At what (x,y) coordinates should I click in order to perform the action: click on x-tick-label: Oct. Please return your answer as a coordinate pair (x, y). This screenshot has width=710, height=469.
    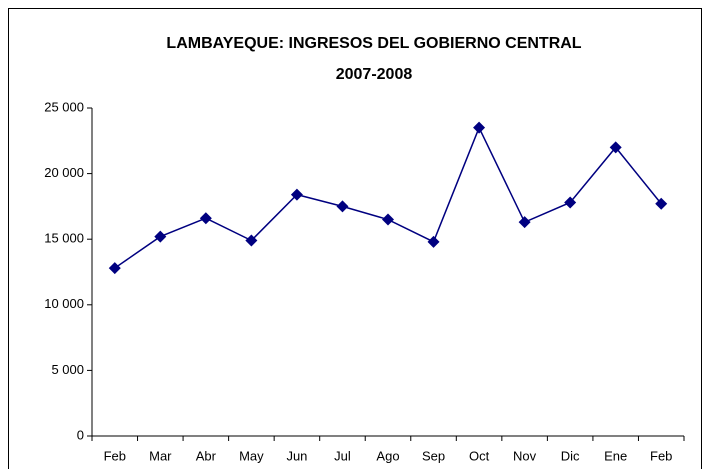
    Looking at the image, I should click on (479, 455).